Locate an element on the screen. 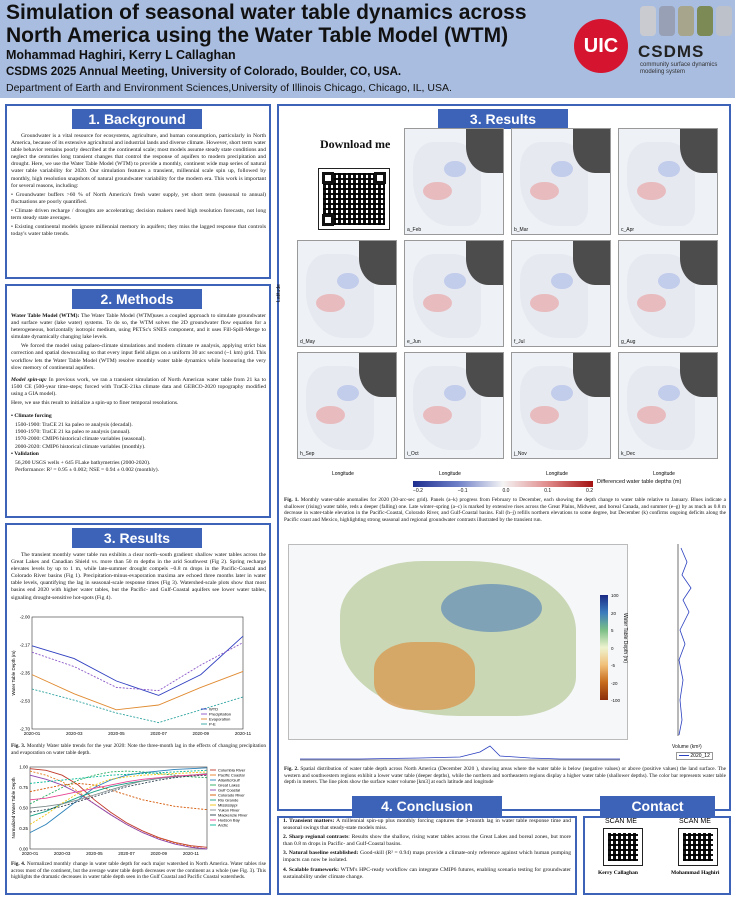 This screenshot has width=735, height=899. x-tick-label: 2020-03 is located at coordinates (74, 733).